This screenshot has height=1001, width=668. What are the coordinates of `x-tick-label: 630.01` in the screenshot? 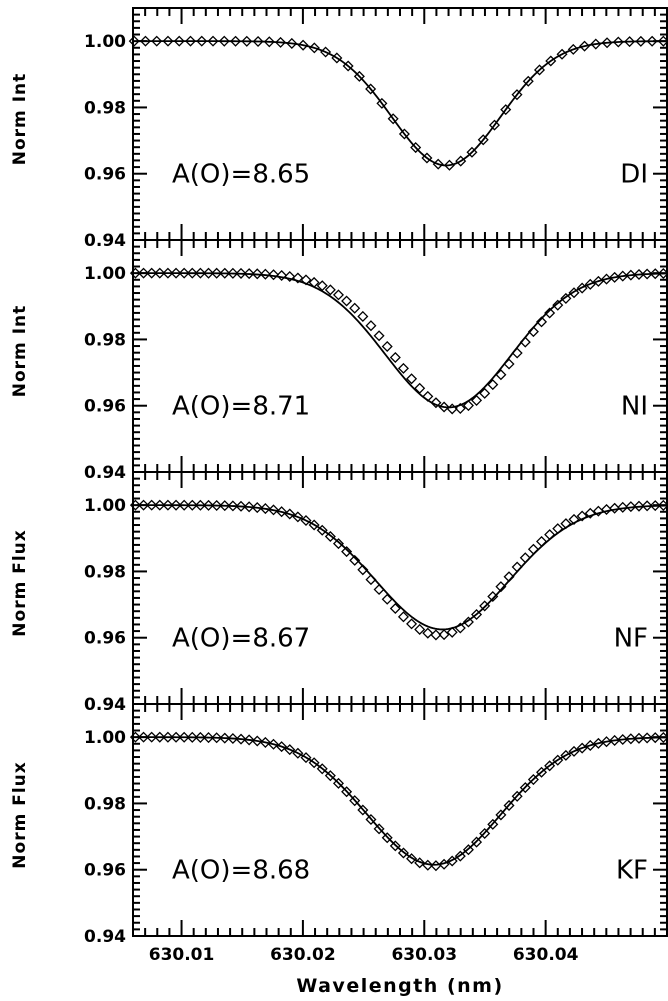 It's located at (182, 955).